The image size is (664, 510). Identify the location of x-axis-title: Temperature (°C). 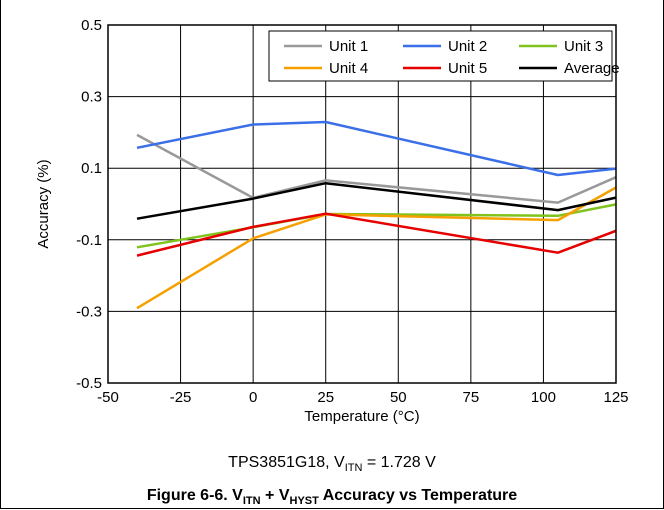
(361, 416).